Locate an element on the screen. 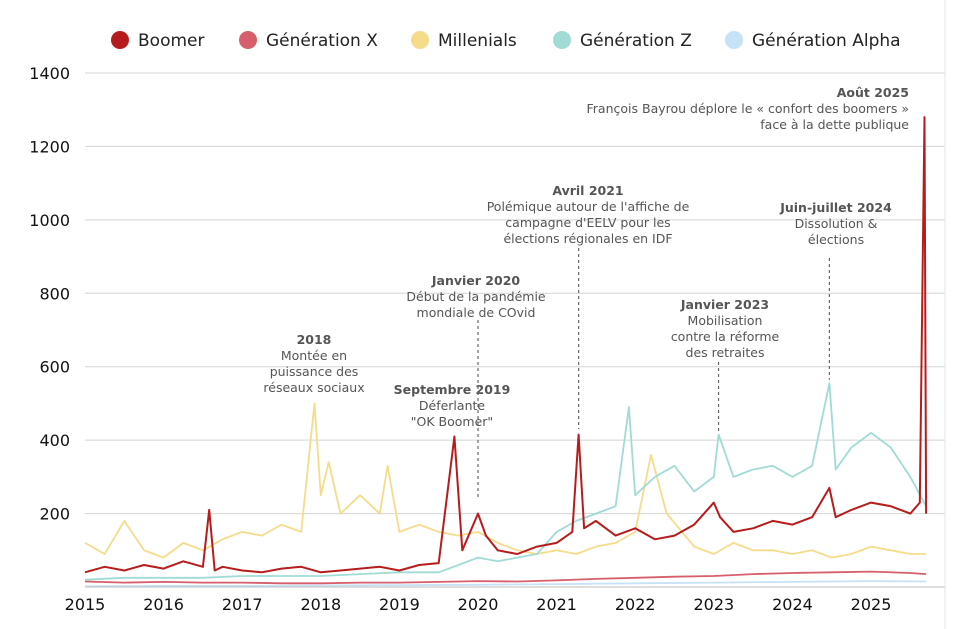  legend-label: Millenials is located at coordinates (477, 41).